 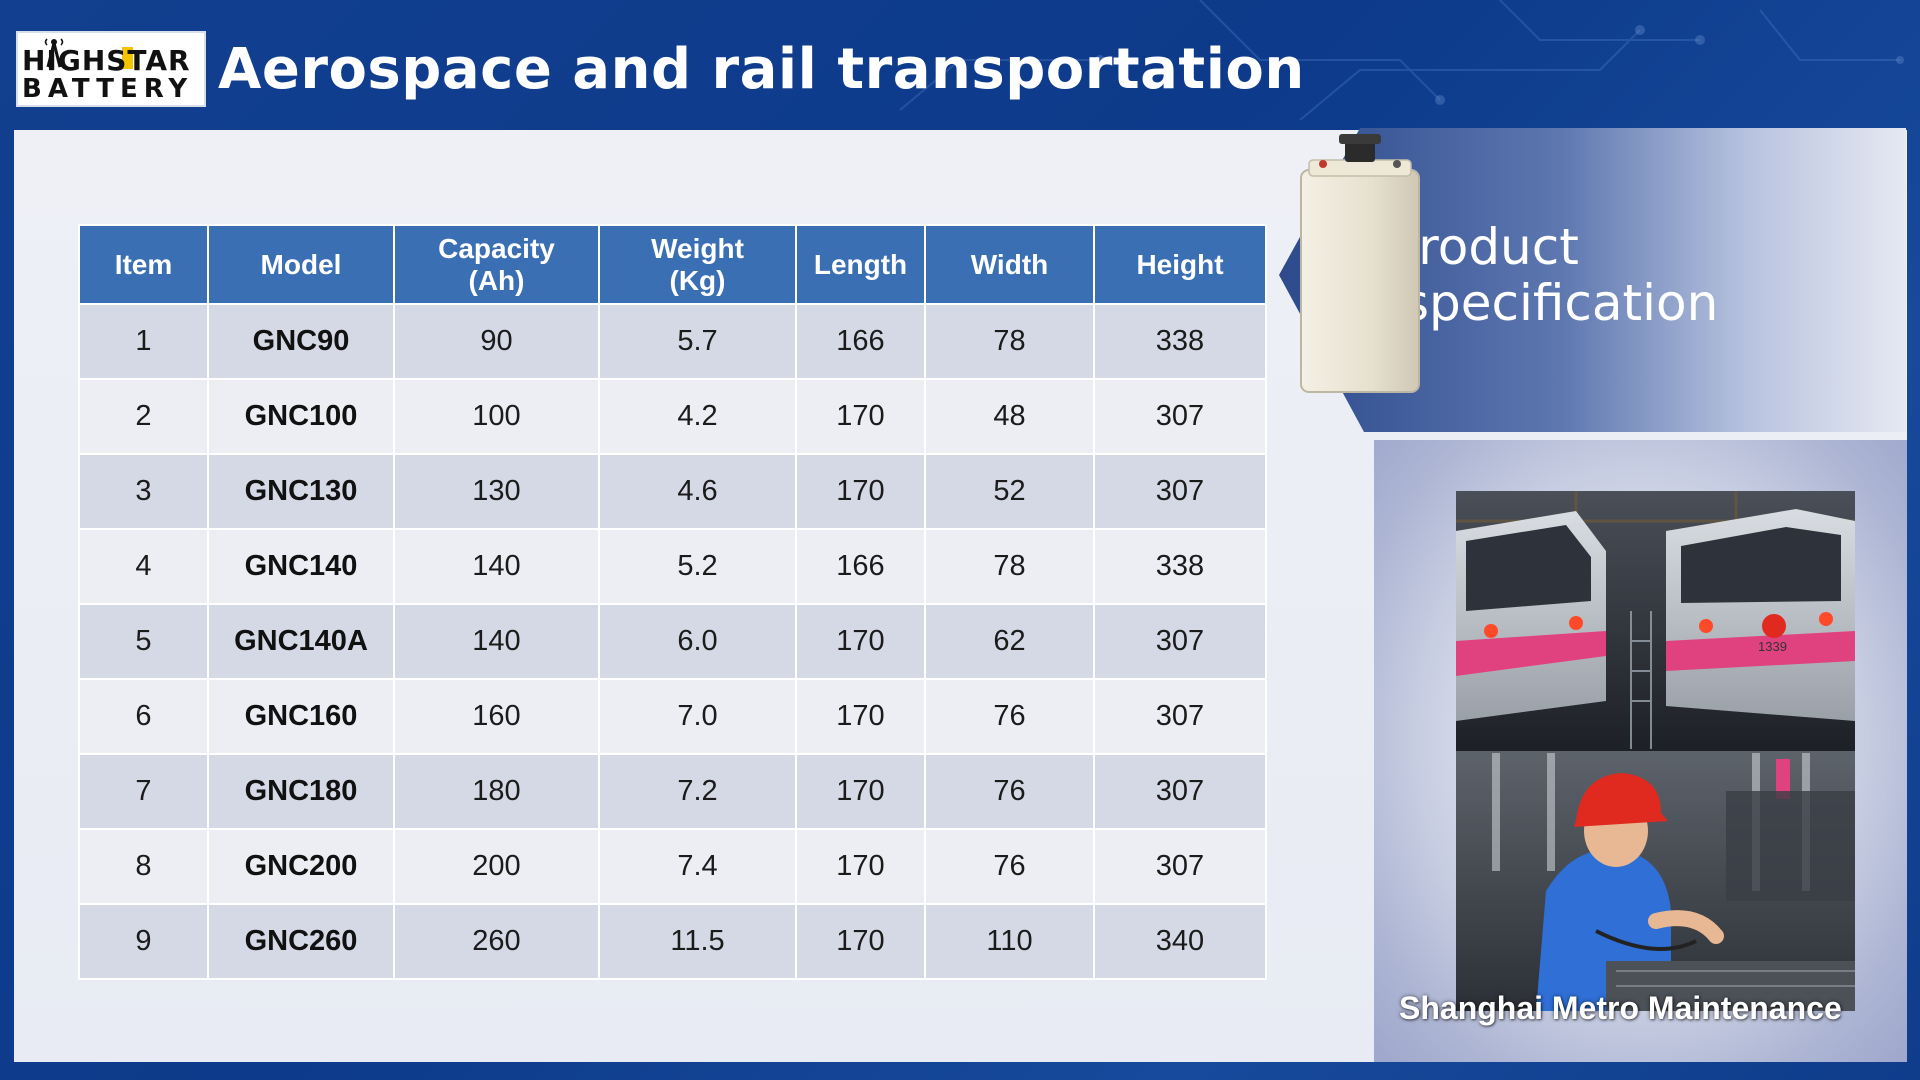 I want to click on table-row: 5 GNC140A 140 6.0 170 62 307, so click(x=672, y=641).